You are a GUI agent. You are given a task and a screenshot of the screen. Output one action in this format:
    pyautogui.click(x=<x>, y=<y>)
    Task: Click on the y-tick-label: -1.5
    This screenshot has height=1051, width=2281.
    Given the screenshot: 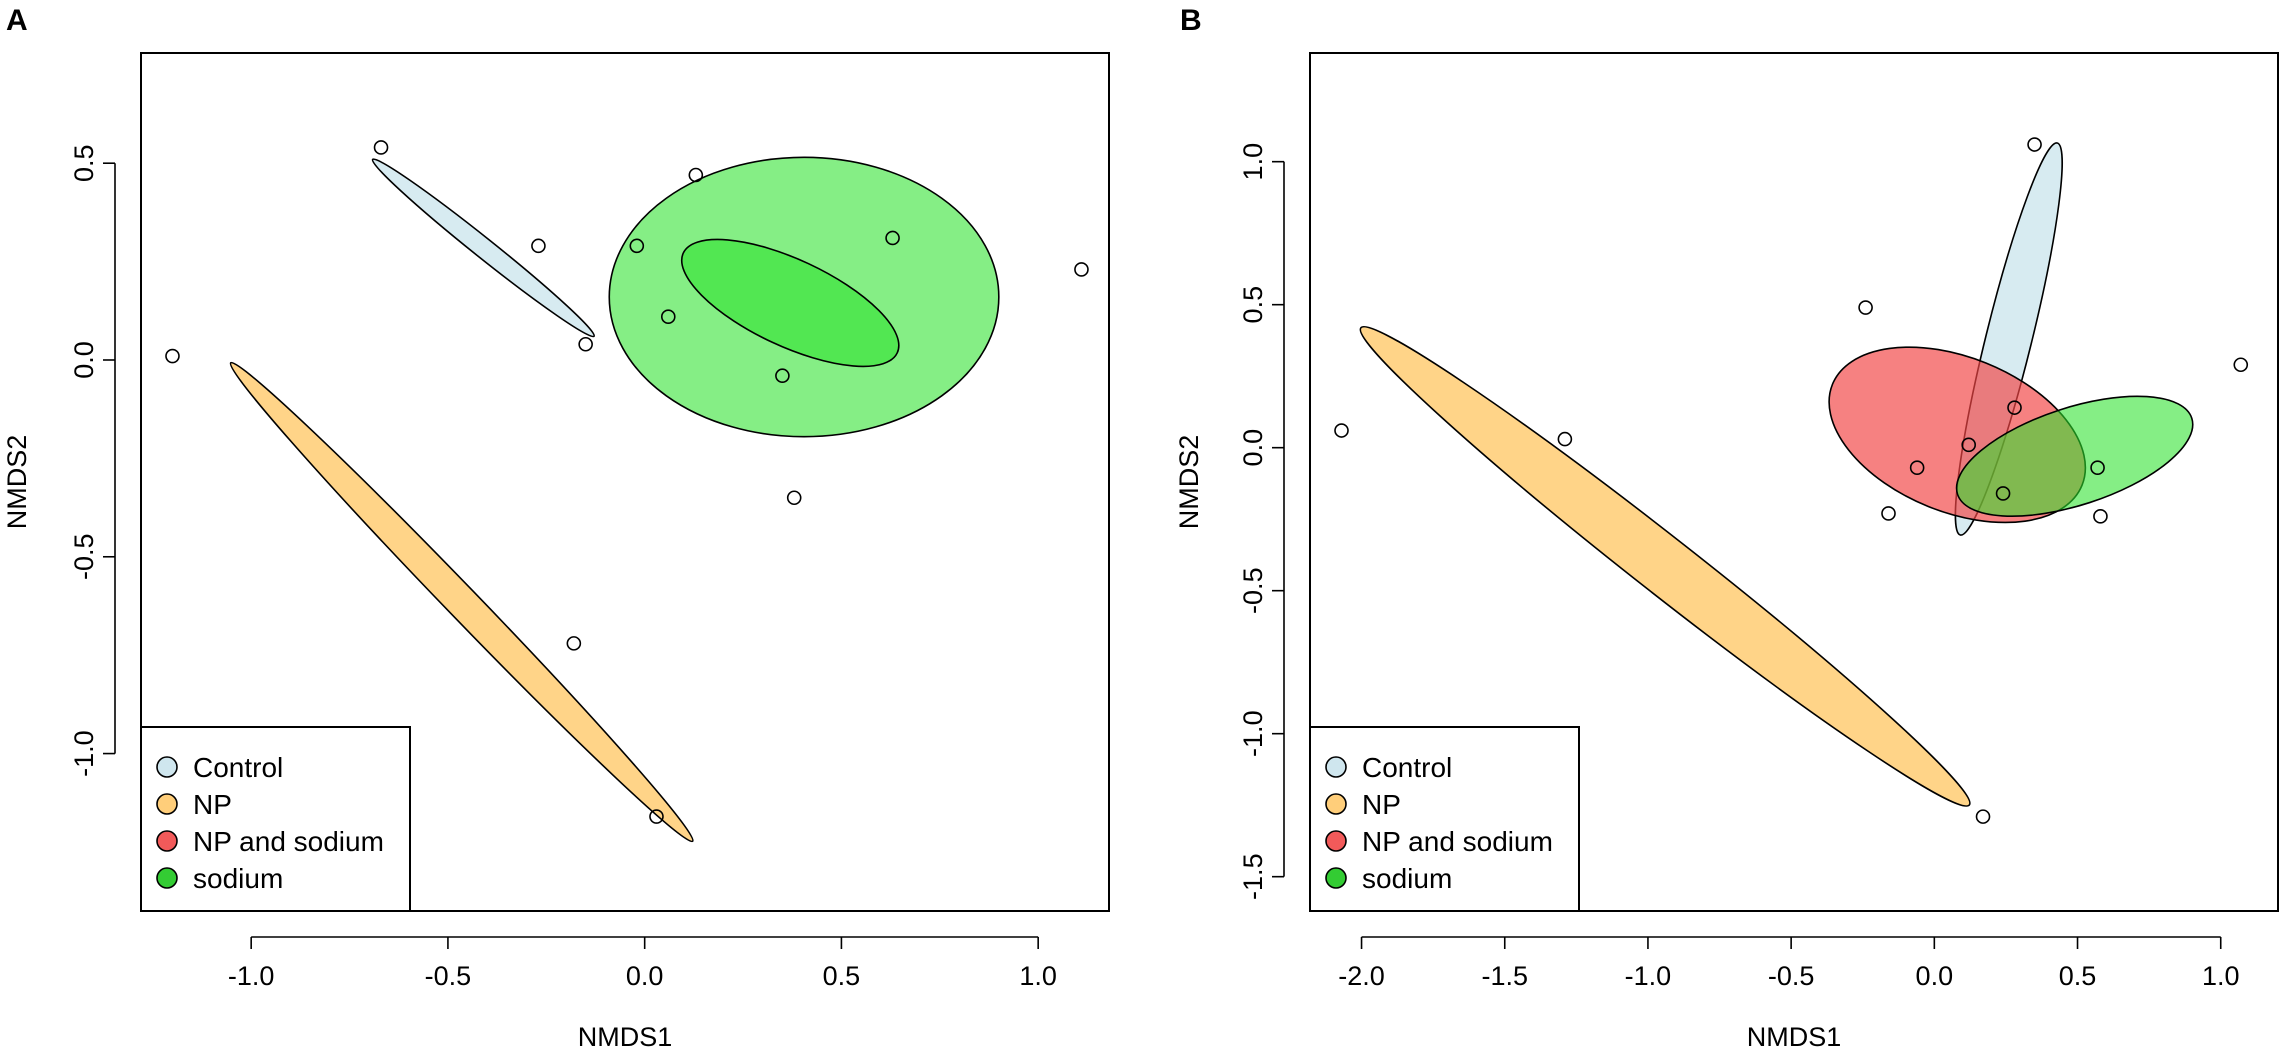 What is the action you would take?
    pyautogui.click(x=1253, y=876)
    